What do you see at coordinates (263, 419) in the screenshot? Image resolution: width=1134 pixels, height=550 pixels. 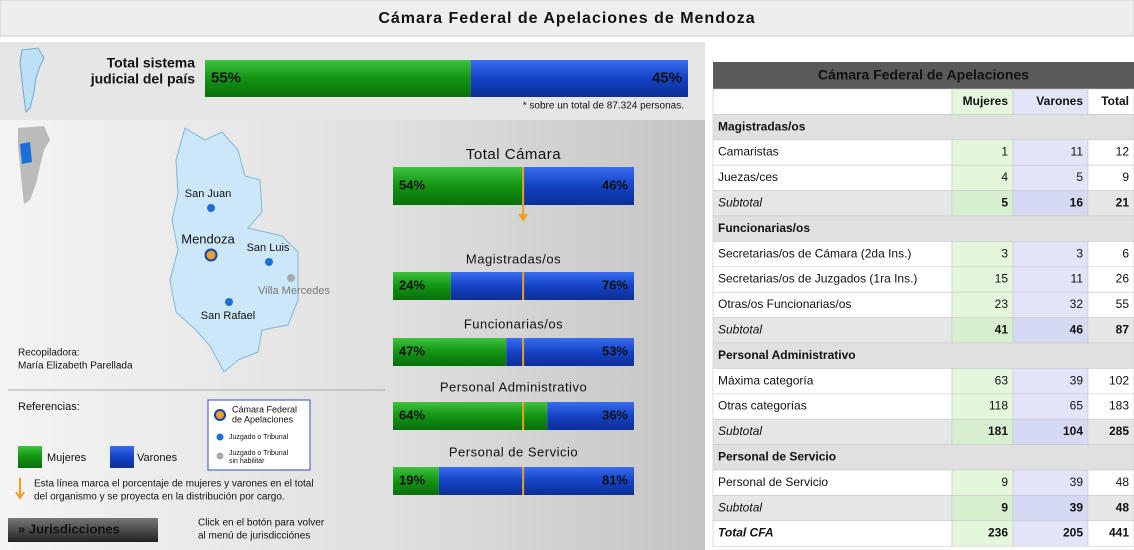 I see `legend-camara: de Apelaciones` at bounding box center [263, 419].